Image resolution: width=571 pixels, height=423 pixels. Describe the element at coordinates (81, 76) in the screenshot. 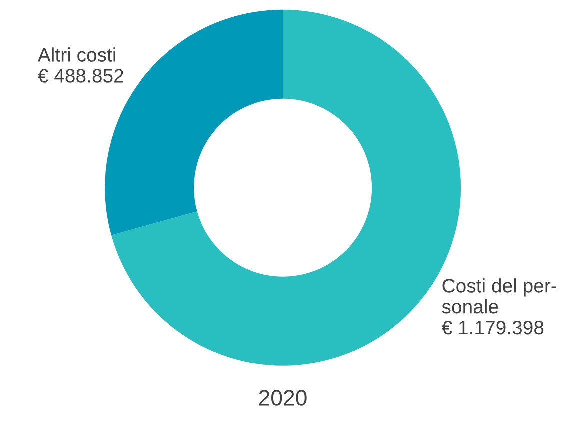

I see `data-label: € 488.852` at that location.